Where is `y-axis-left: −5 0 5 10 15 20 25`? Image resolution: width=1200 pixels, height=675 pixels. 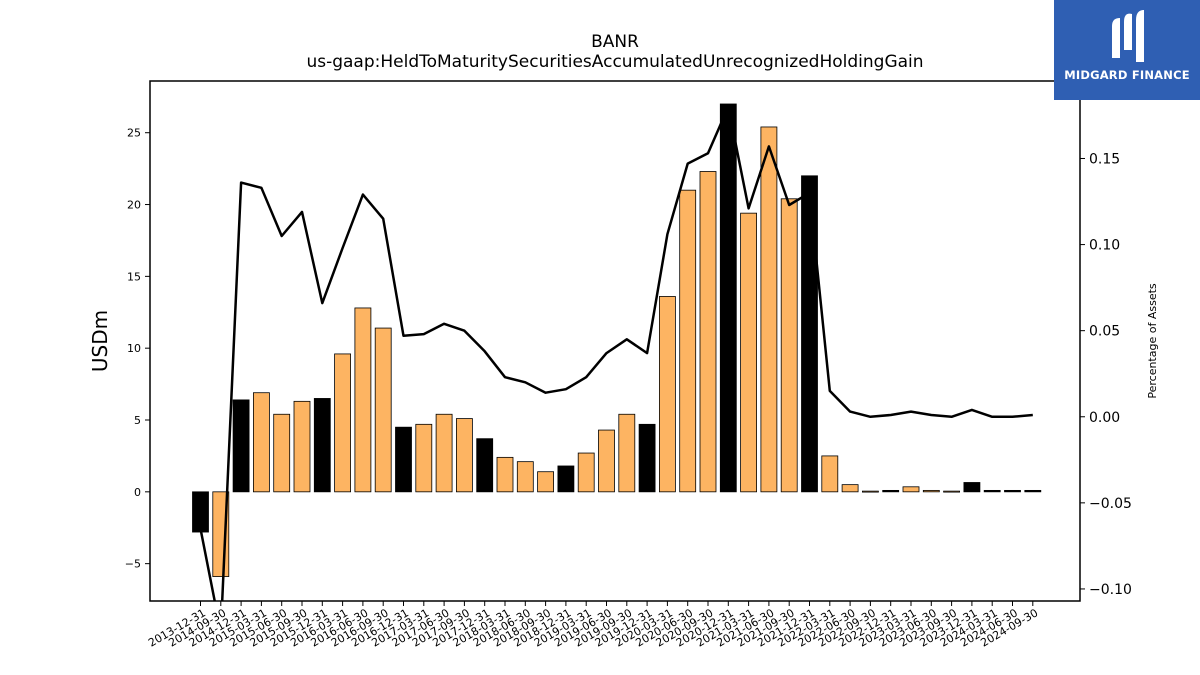
y-axis-left: −5 0 5 10 15 20 25 is located at coordinates (137, 349).